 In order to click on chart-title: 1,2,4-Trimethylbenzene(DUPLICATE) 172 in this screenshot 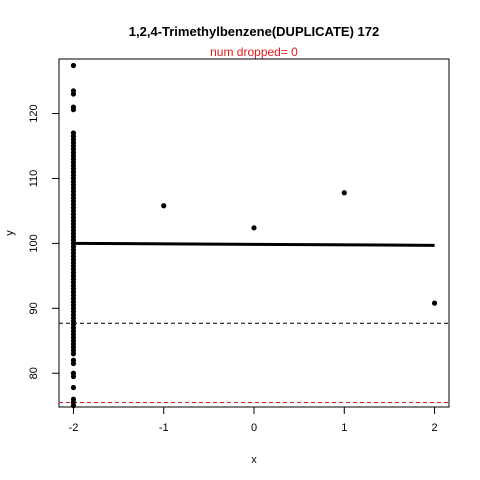, I will do `click(254, 31)`.